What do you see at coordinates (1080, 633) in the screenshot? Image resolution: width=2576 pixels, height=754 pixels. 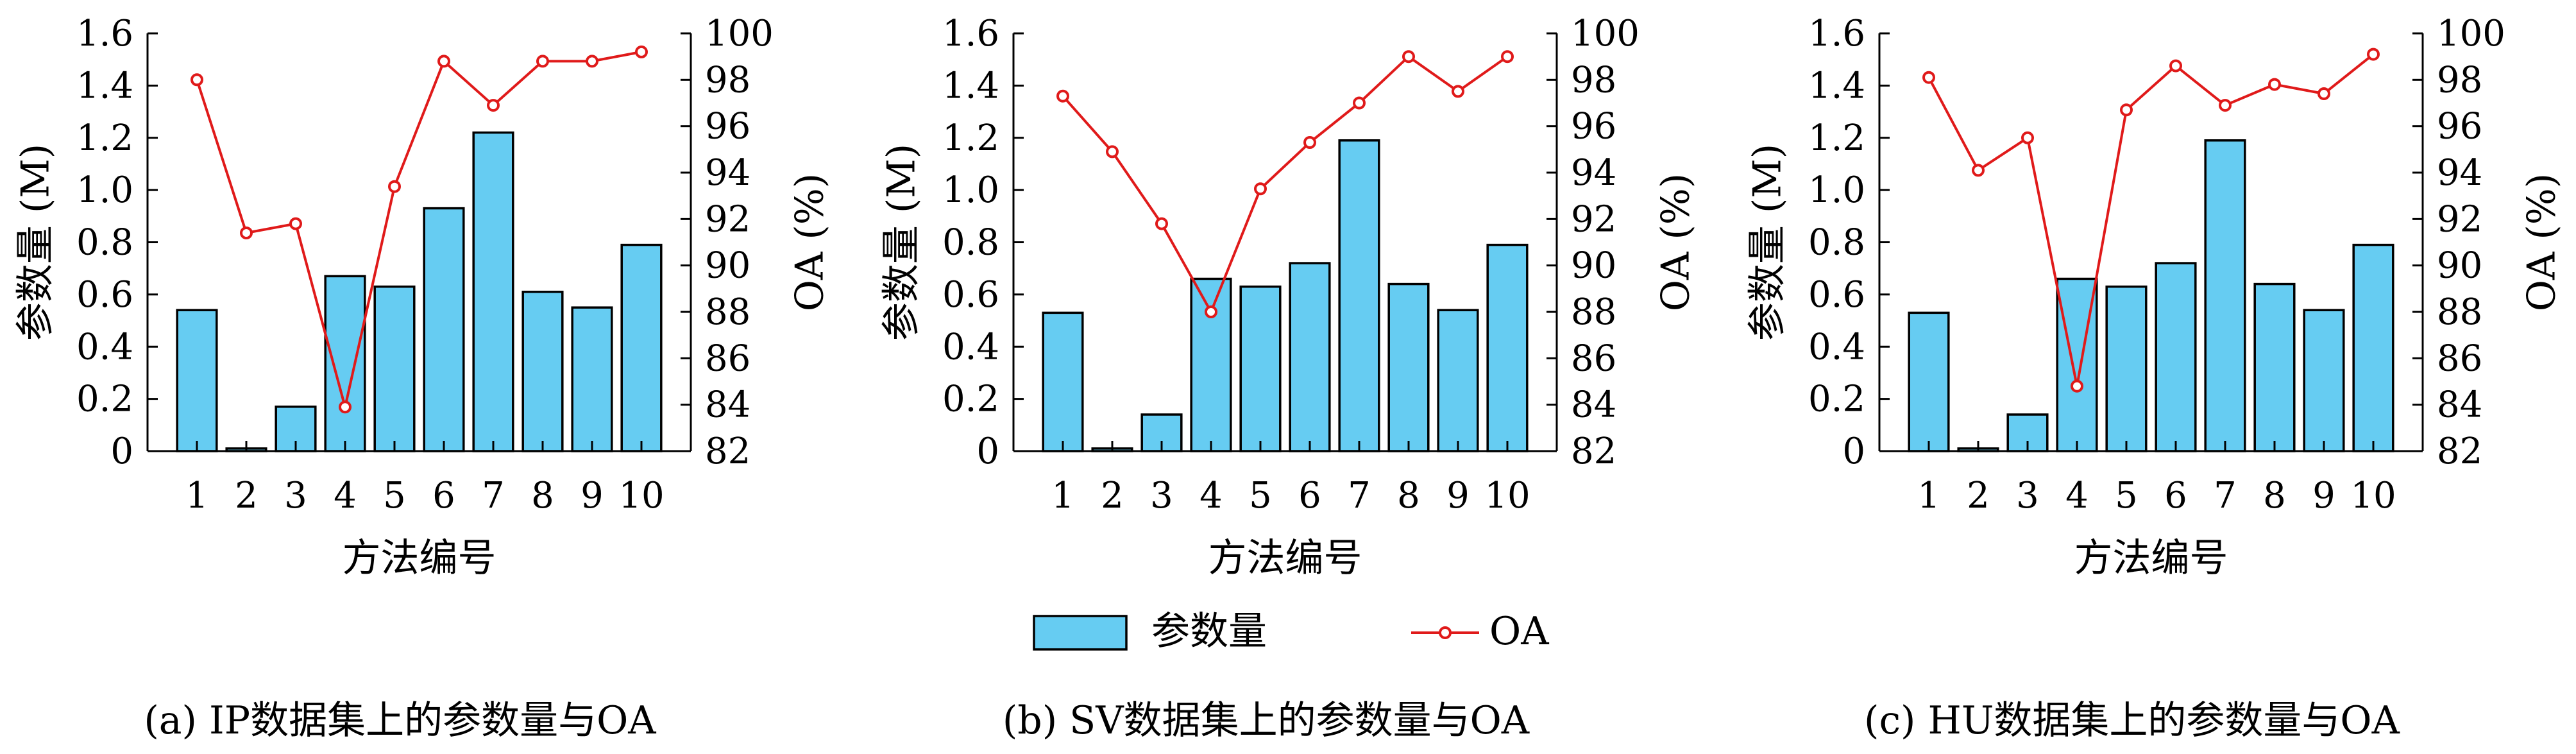 I see `legend-bar-swatch` at bounding box center [1080, 633].